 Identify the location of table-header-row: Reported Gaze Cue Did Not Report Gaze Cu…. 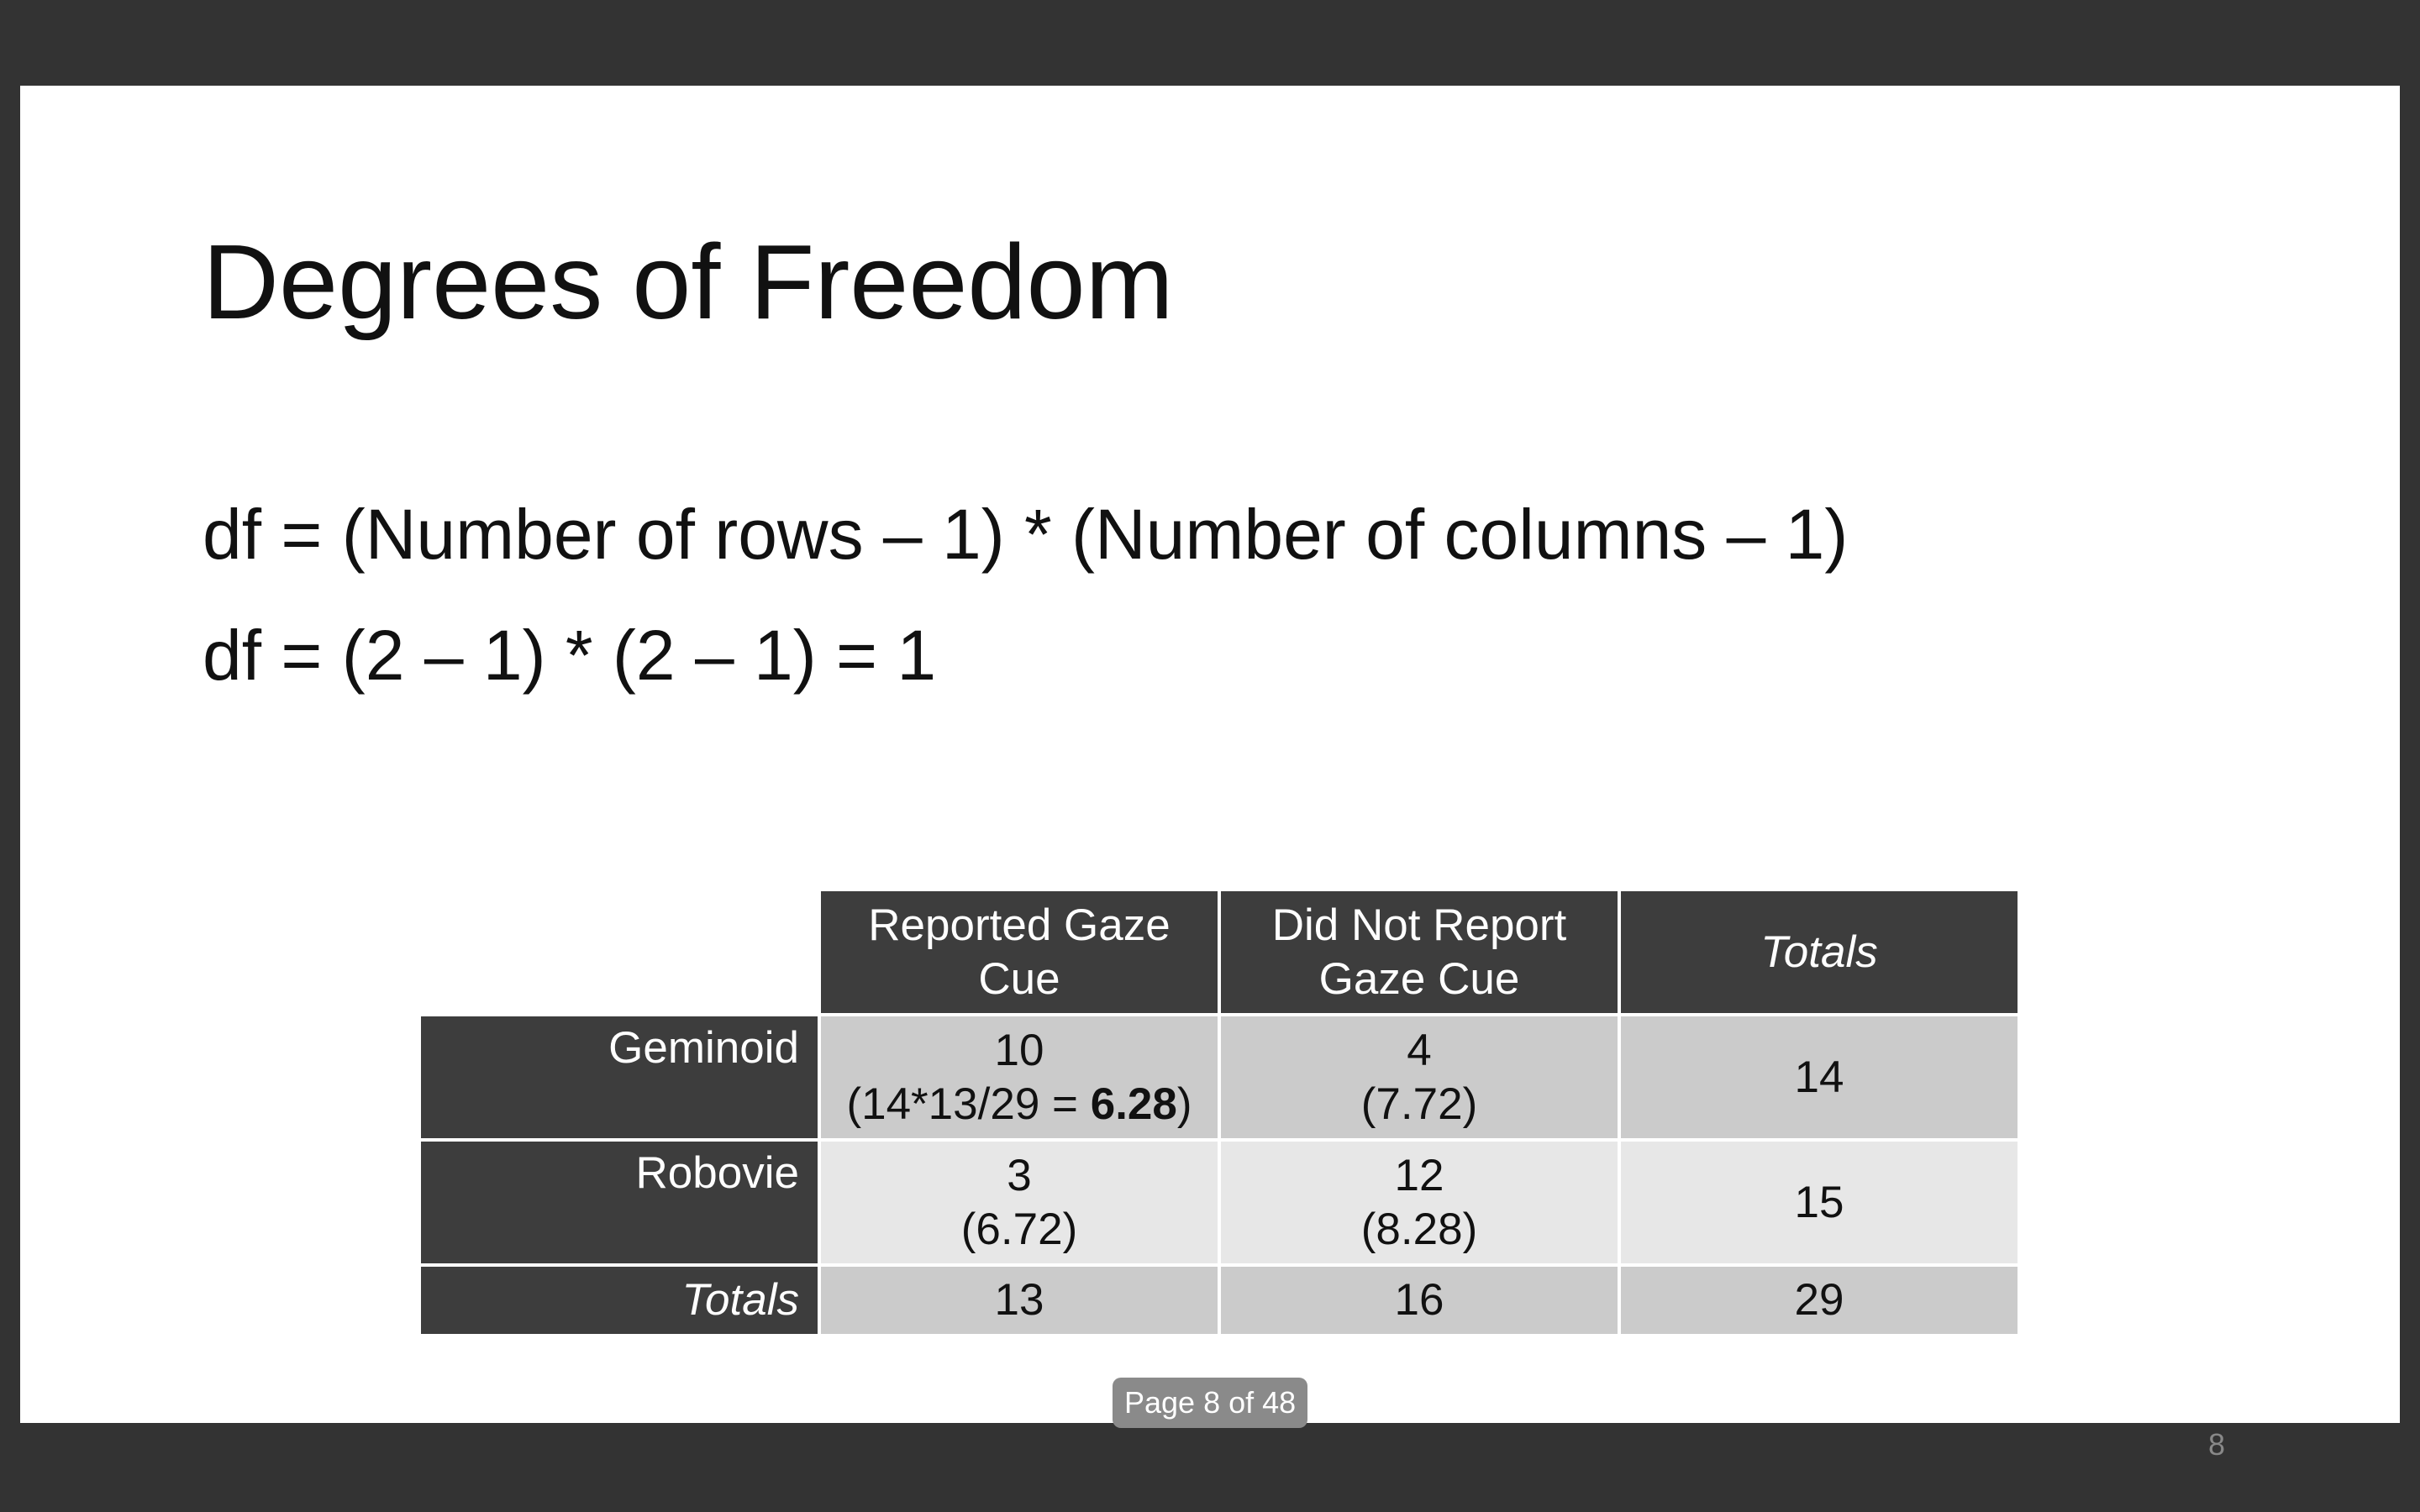
(1219, 952).